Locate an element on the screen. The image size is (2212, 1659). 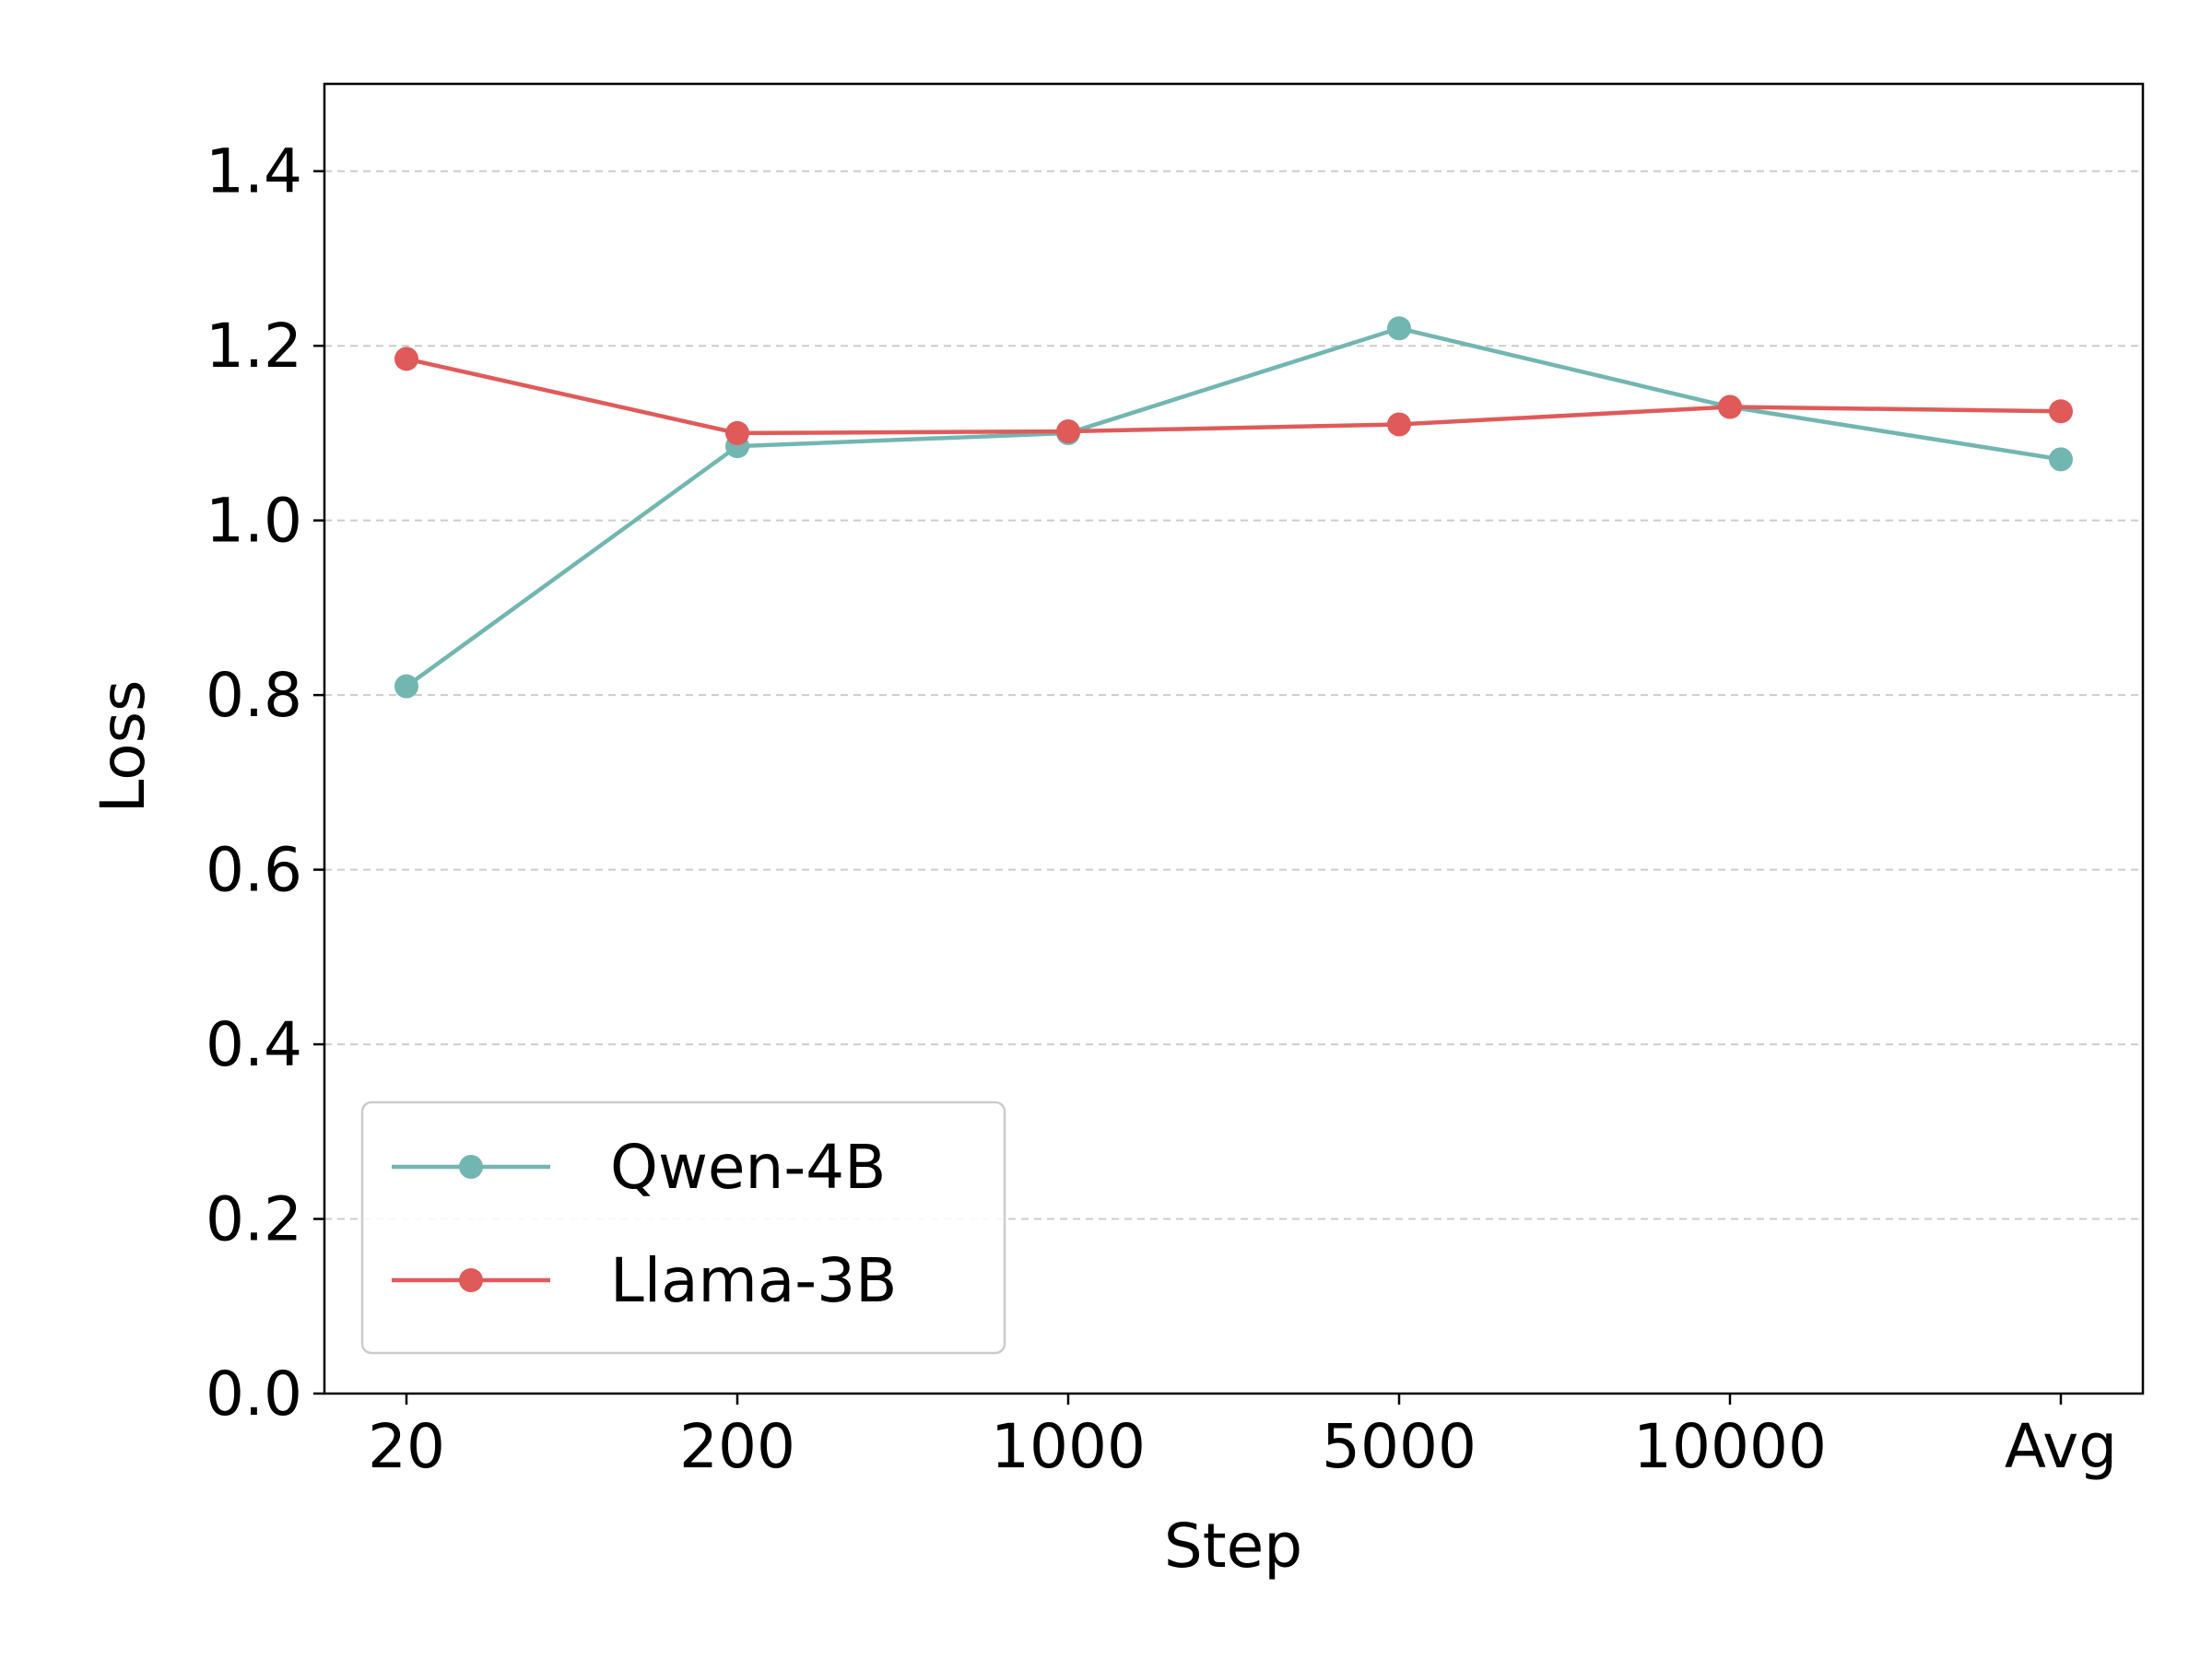
x-tick-label-200: 200 is located at coordinates (737, 1446).